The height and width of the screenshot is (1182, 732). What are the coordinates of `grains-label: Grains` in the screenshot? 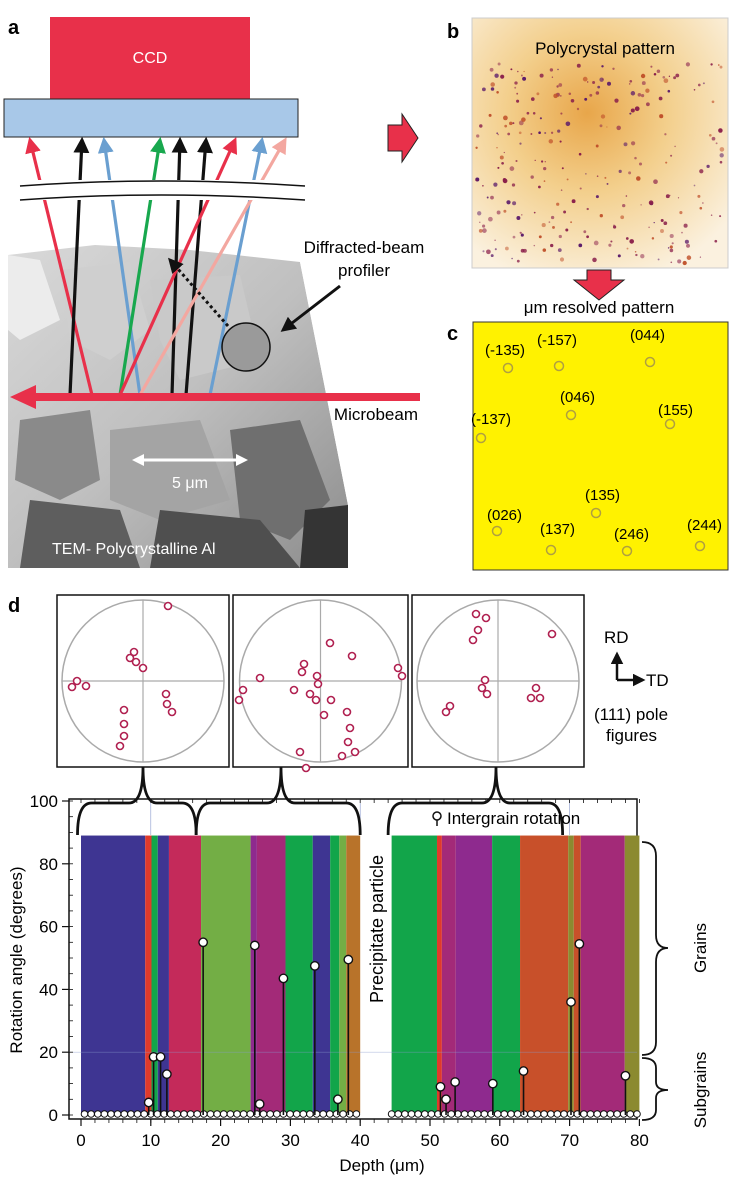 It's located at (700, 948).